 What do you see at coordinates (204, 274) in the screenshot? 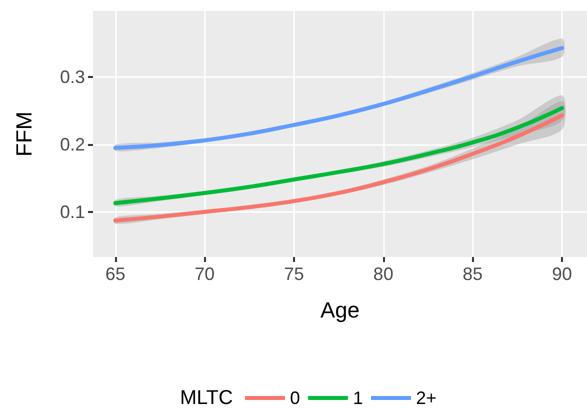
I see `x-tick-label: 70` at bounding box center [204, 274].